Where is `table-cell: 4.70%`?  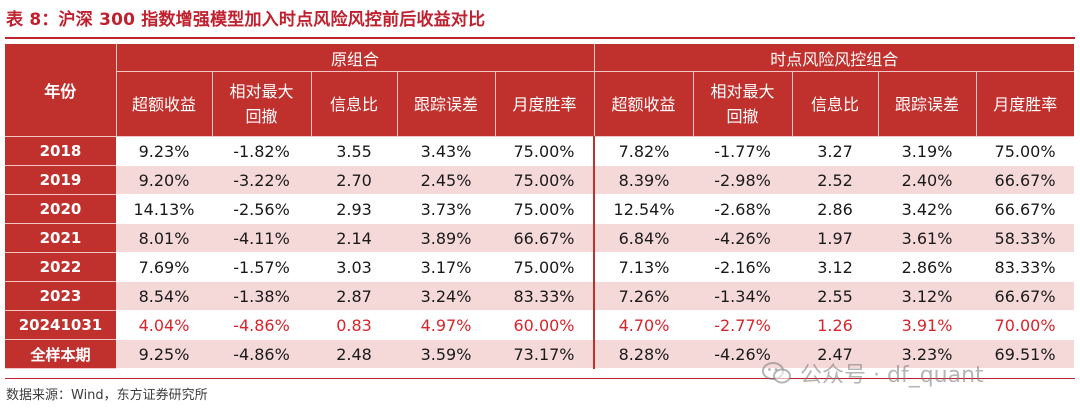
table-cell: 4.70% is located at coordinates (643, 325).